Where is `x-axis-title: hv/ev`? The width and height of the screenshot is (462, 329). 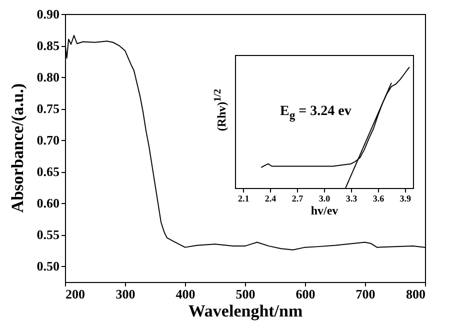
x-axis-title: hv/ev is located at coordinates (324, 211).